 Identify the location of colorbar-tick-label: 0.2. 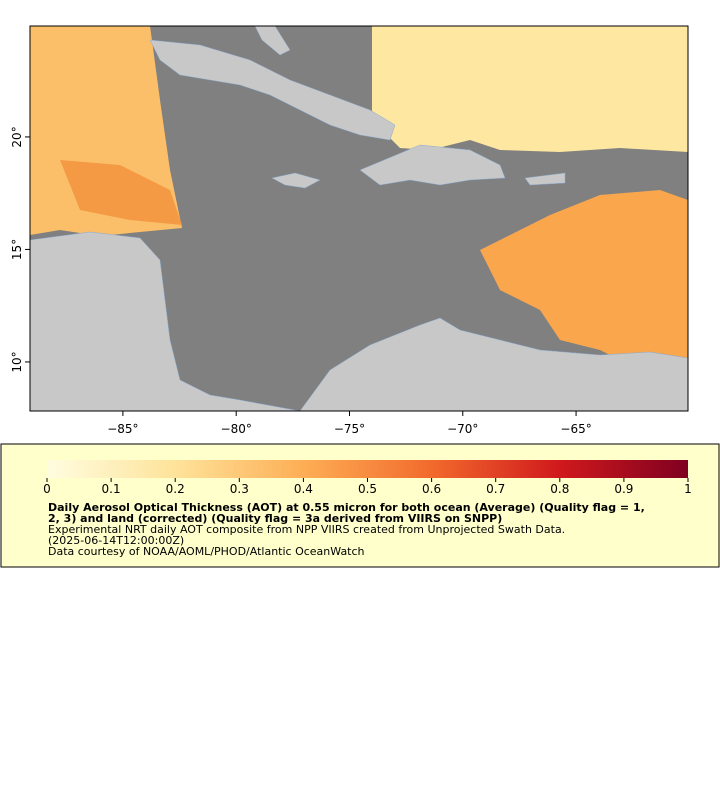
(175, 489).